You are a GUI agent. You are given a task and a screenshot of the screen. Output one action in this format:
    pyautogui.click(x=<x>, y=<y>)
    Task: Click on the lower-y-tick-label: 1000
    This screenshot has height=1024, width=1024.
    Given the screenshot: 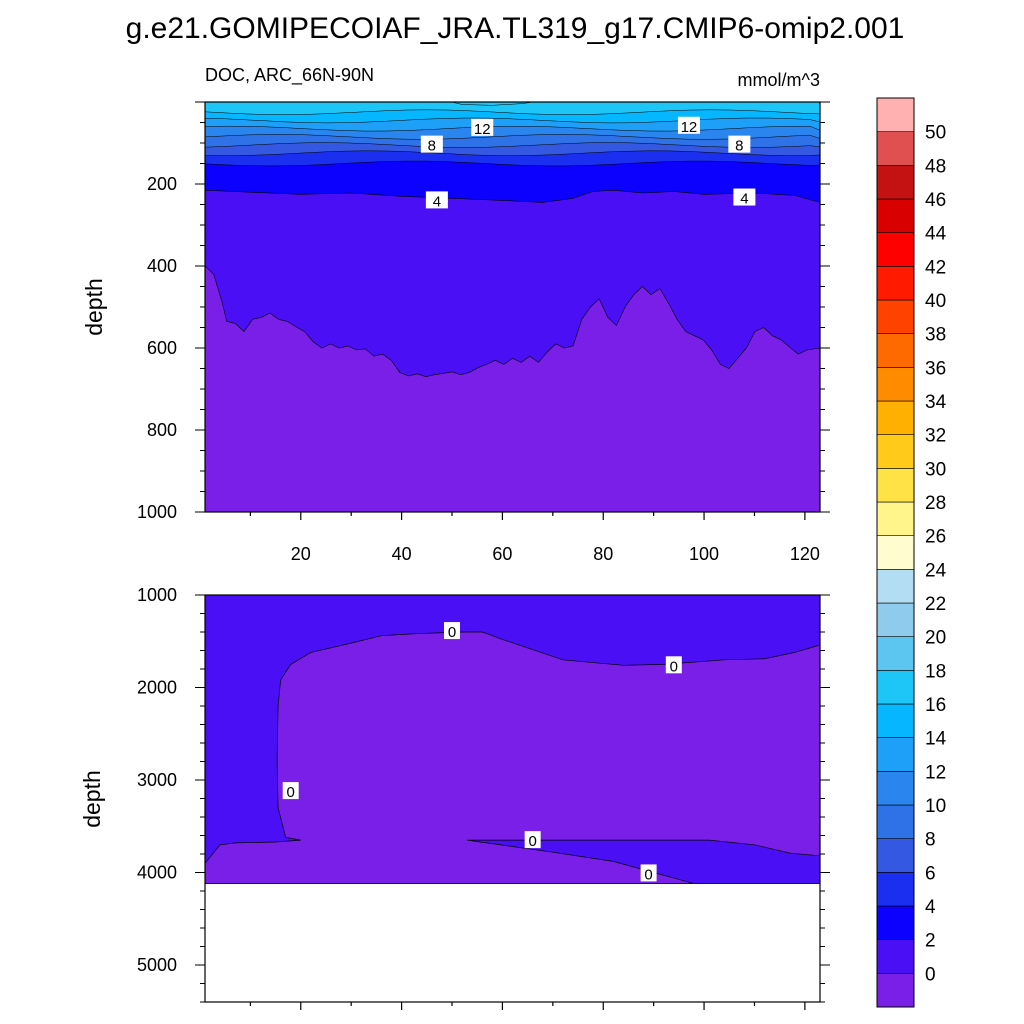 What is the action you would take?
    pyautogui.click(x=157, y=595)
    